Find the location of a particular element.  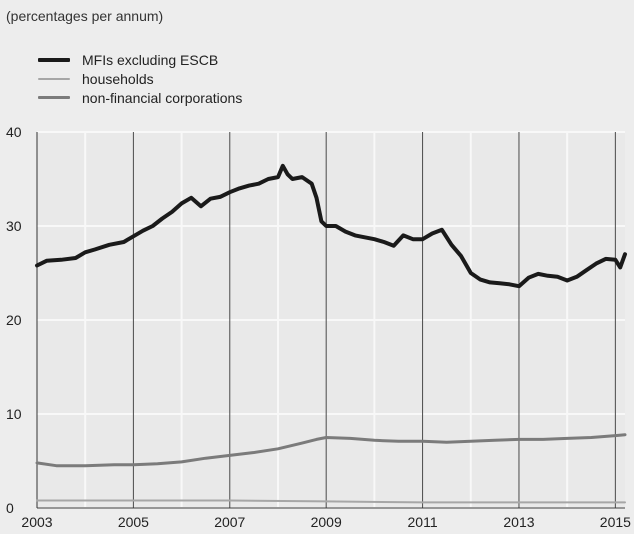

y-tick-label: 20 is located at coordinates (14, 320).